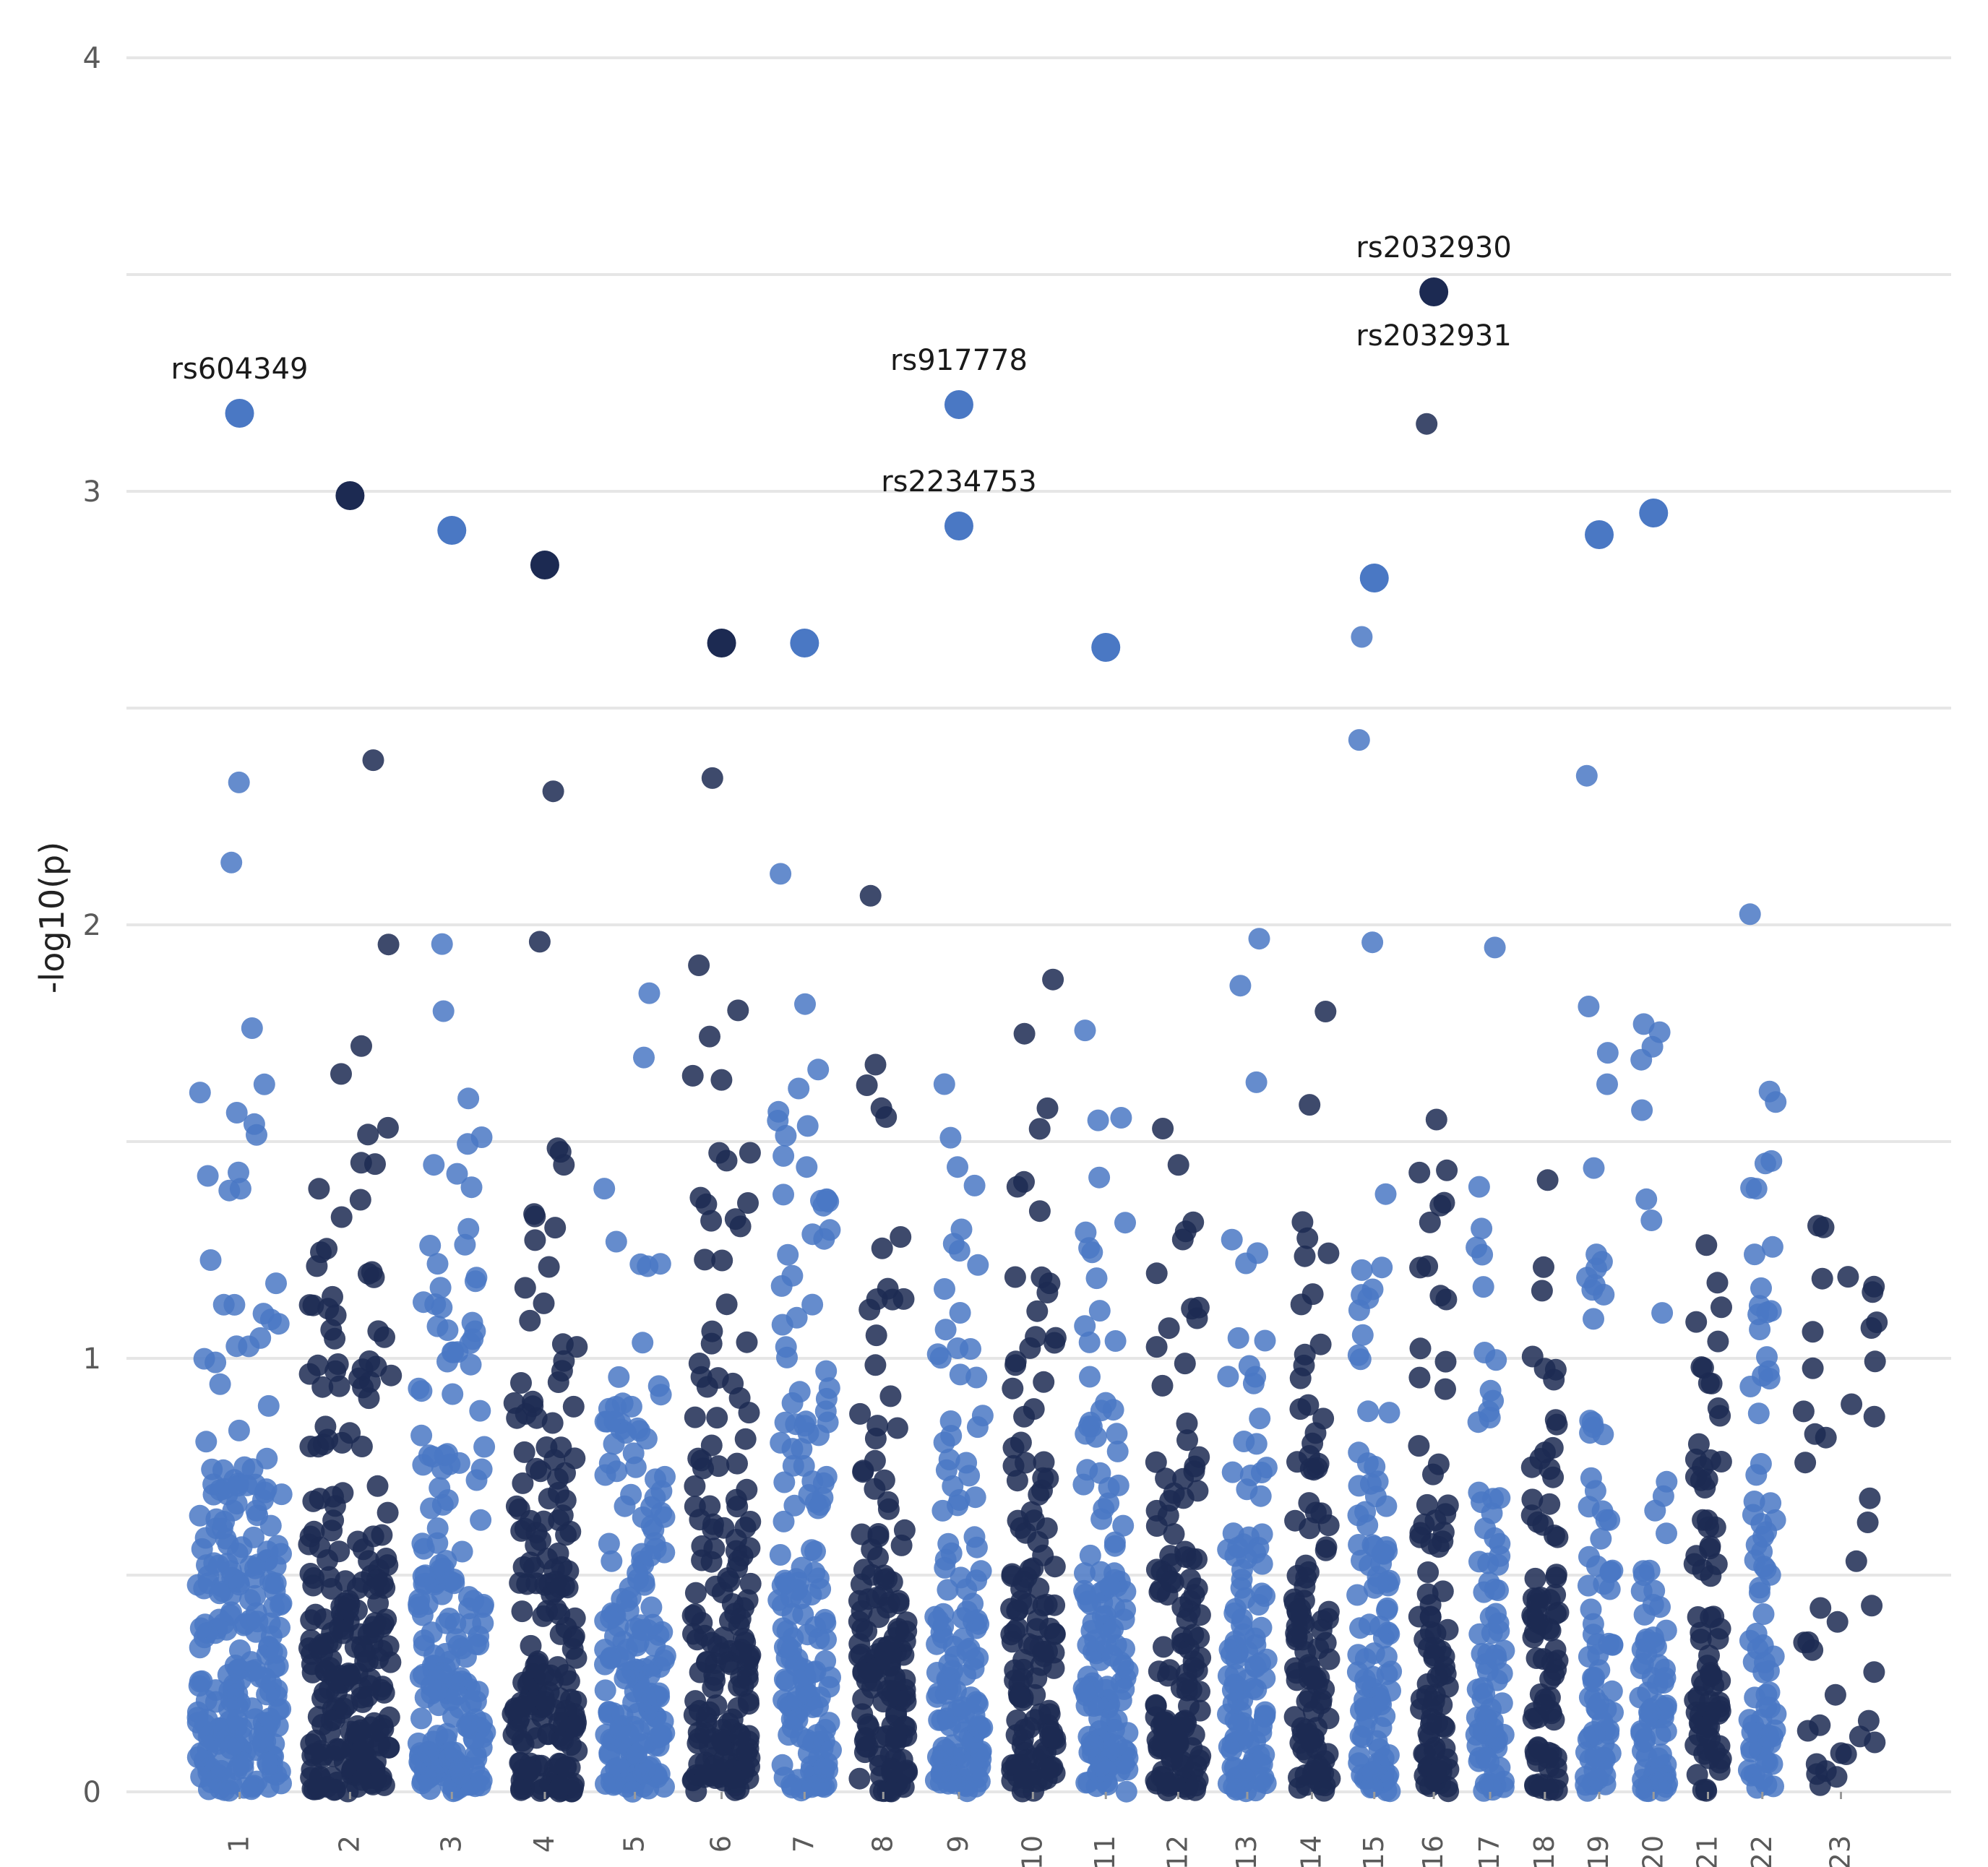 This screenshot has height=1867, width=1988. Describe the element at coordinates (1311, 1851) in the screenshot. I see `x-tick-label: 14` at that location.